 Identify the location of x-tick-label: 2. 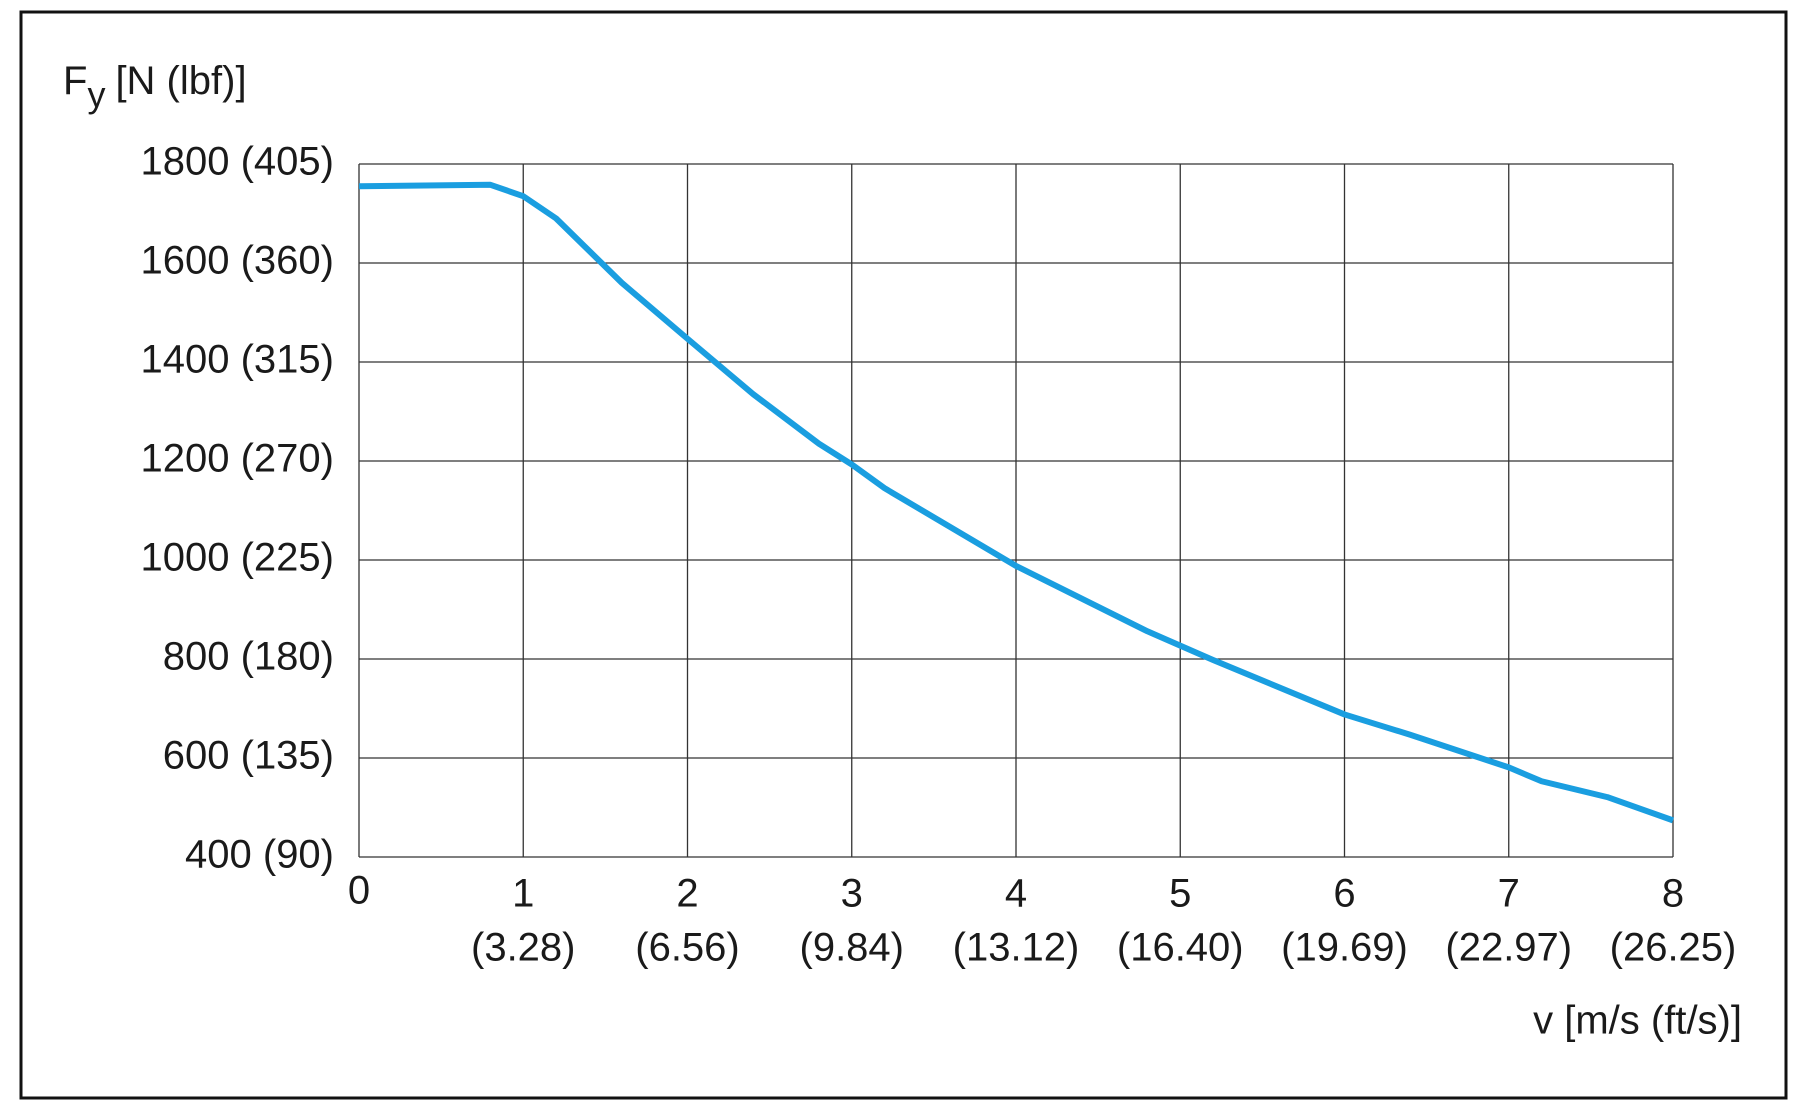
(687, 894).